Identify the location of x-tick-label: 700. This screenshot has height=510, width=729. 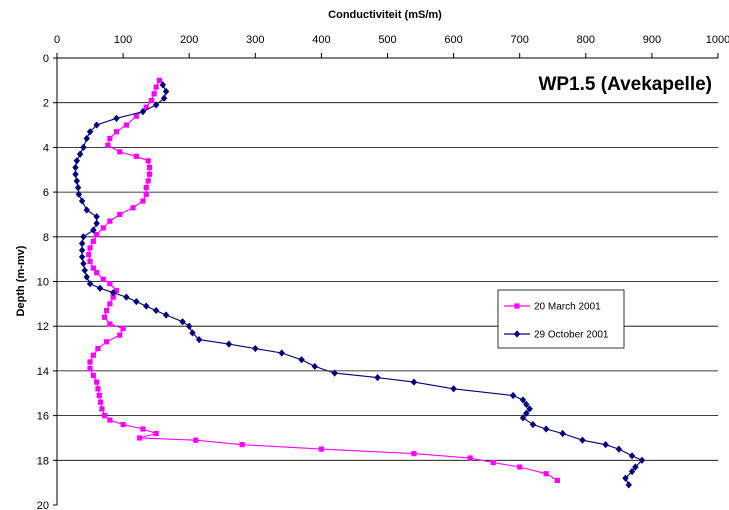
(520, 40).